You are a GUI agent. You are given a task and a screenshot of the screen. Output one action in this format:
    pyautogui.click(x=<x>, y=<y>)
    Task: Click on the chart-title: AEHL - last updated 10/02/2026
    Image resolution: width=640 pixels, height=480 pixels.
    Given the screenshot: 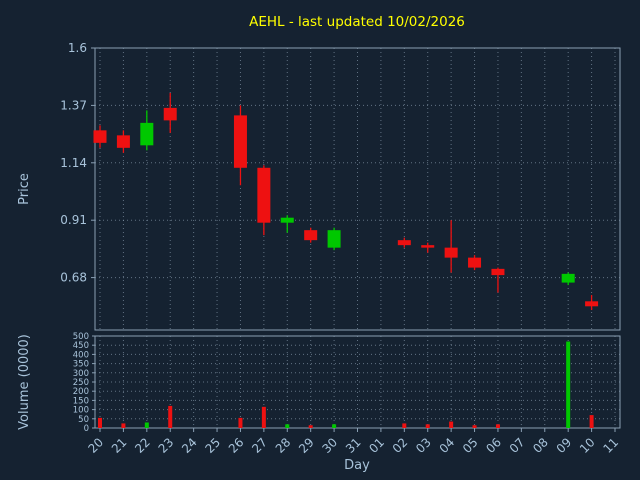 What is the action you would take?
    pyautogui.click(x=357, y=22)
    